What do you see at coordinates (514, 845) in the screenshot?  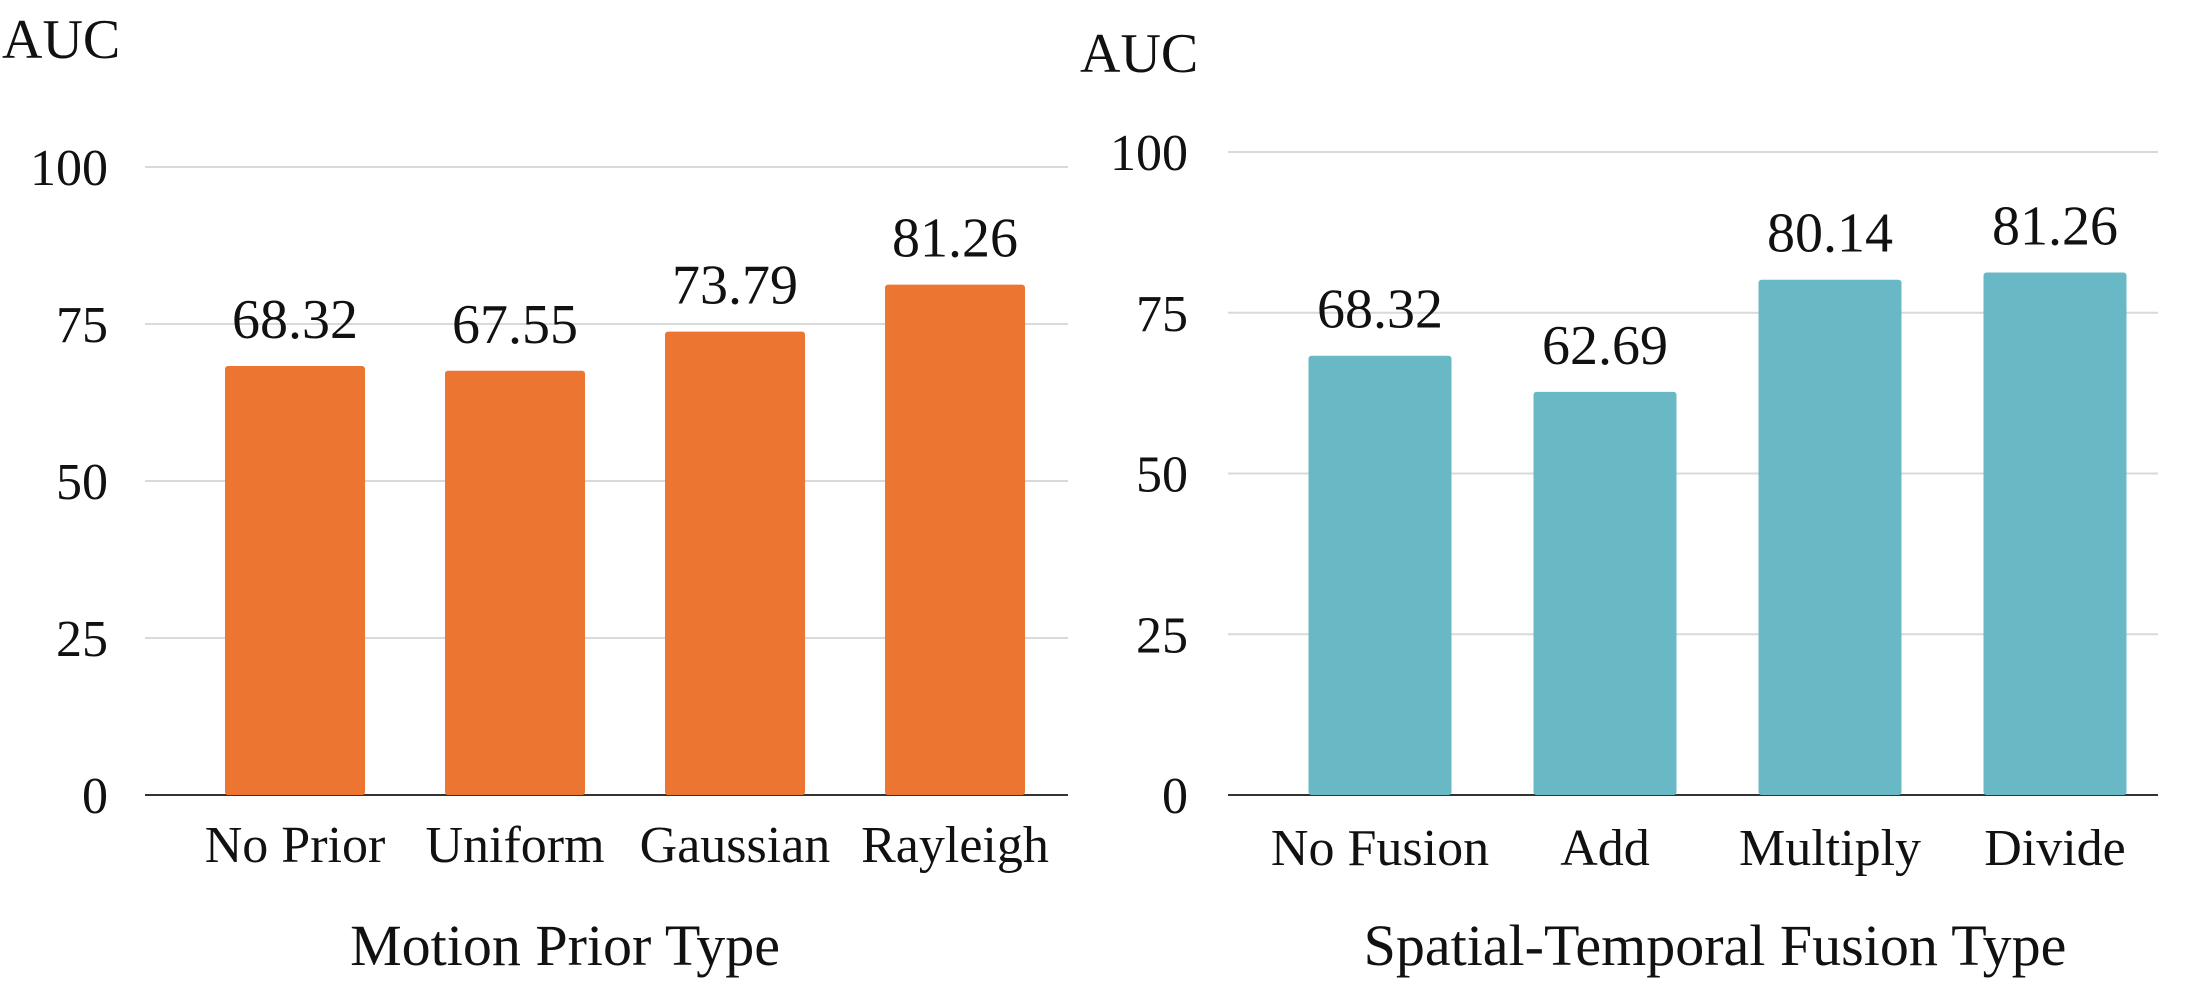 I see `x-category-label: Uniform` at bounding box center [514, 845].